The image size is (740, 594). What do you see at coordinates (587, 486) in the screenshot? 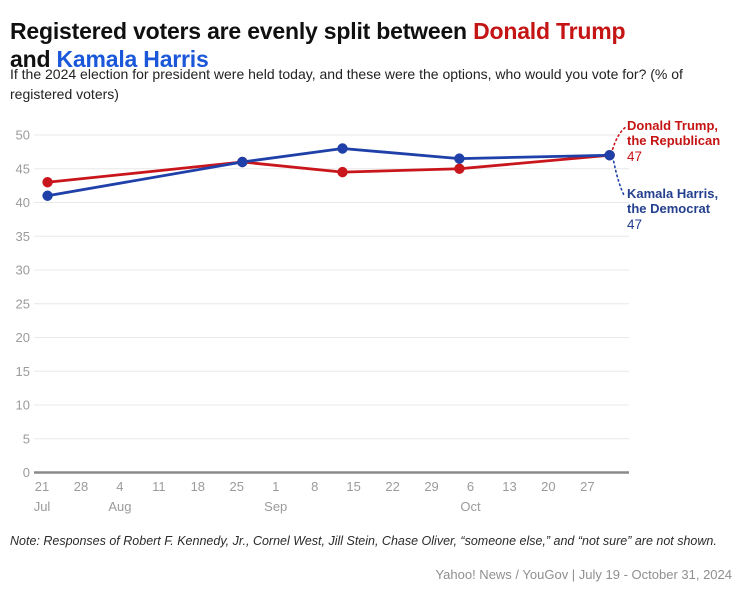
I see `svg-text: 27` at bounding box center [587, 486].